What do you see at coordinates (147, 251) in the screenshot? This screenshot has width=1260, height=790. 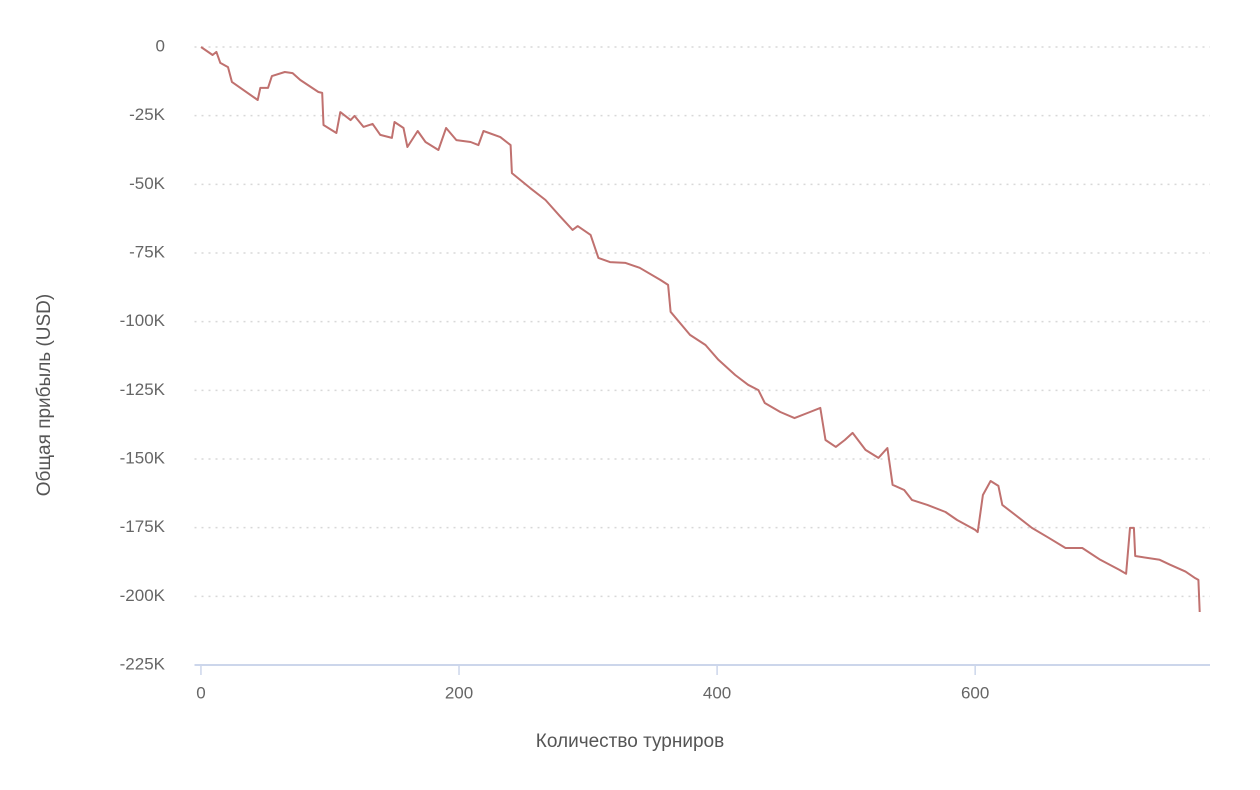 I see `y-tick-label: -75K` at bounding box center [147, 251].